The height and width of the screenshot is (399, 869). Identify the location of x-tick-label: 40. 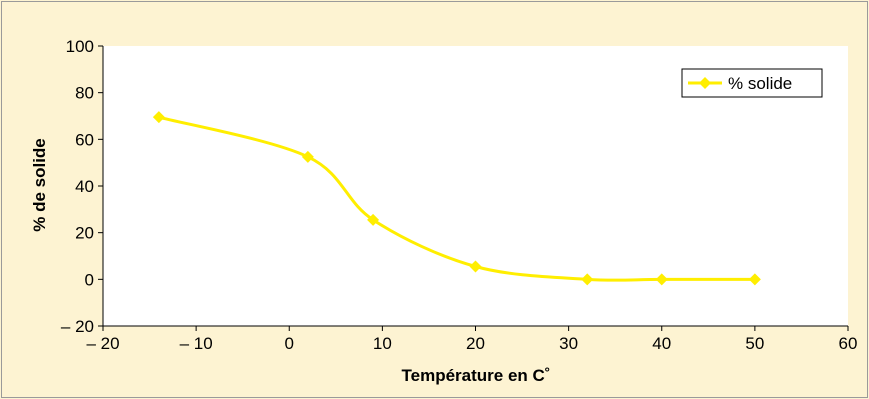
(661, 343).